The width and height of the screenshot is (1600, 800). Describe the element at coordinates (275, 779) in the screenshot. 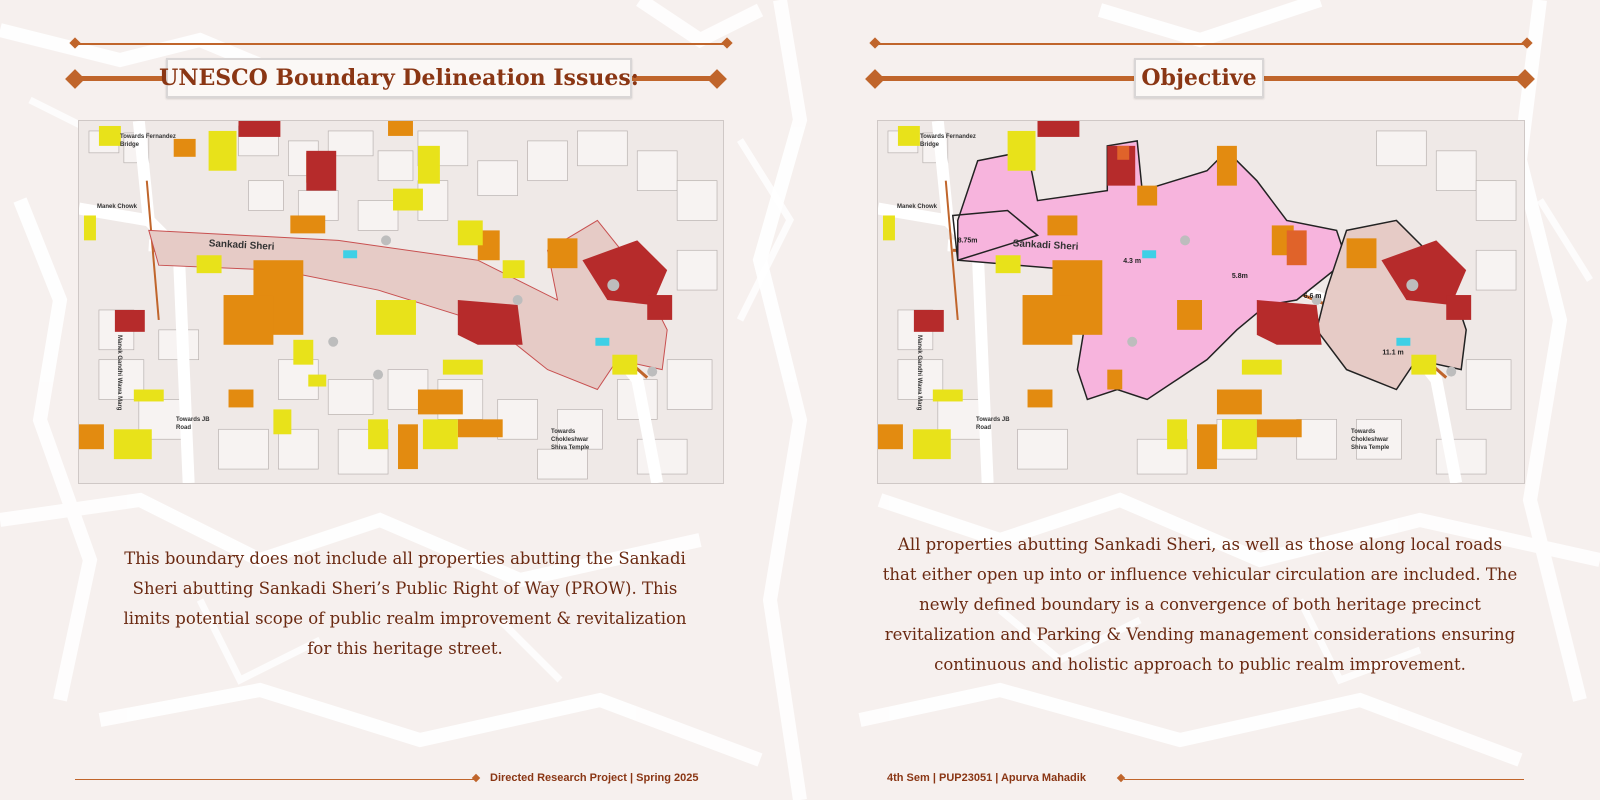

I see `footer-rule-left` at that location.